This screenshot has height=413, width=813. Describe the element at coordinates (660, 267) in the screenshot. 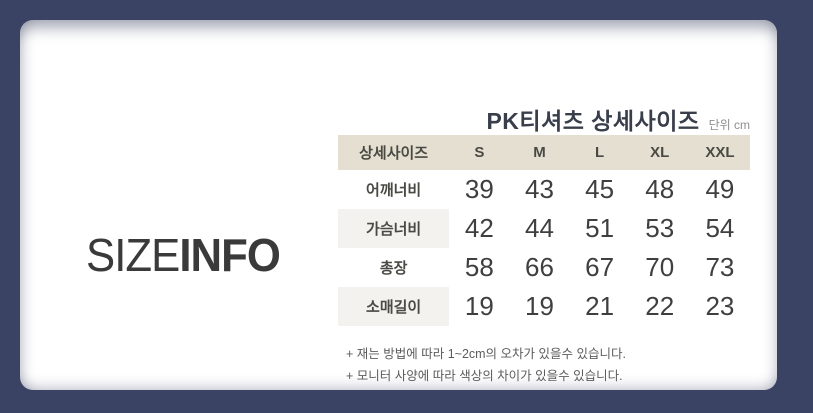

I see `size-value-cell: 70` at that location.